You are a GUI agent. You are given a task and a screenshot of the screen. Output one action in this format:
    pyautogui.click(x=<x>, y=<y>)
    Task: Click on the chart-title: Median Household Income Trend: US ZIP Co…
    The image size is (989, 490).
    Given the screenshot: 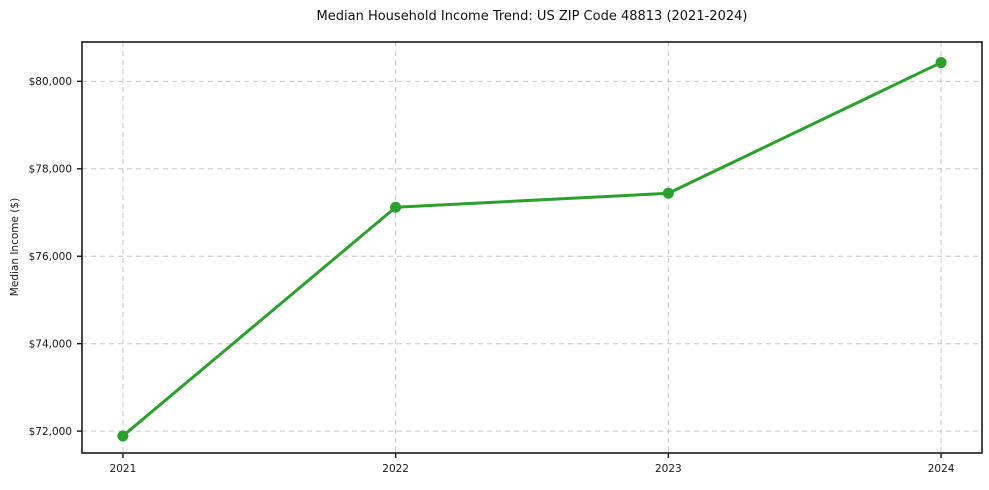 What is the action you would take?
    pyautogui.click(x=532, y=16)
    